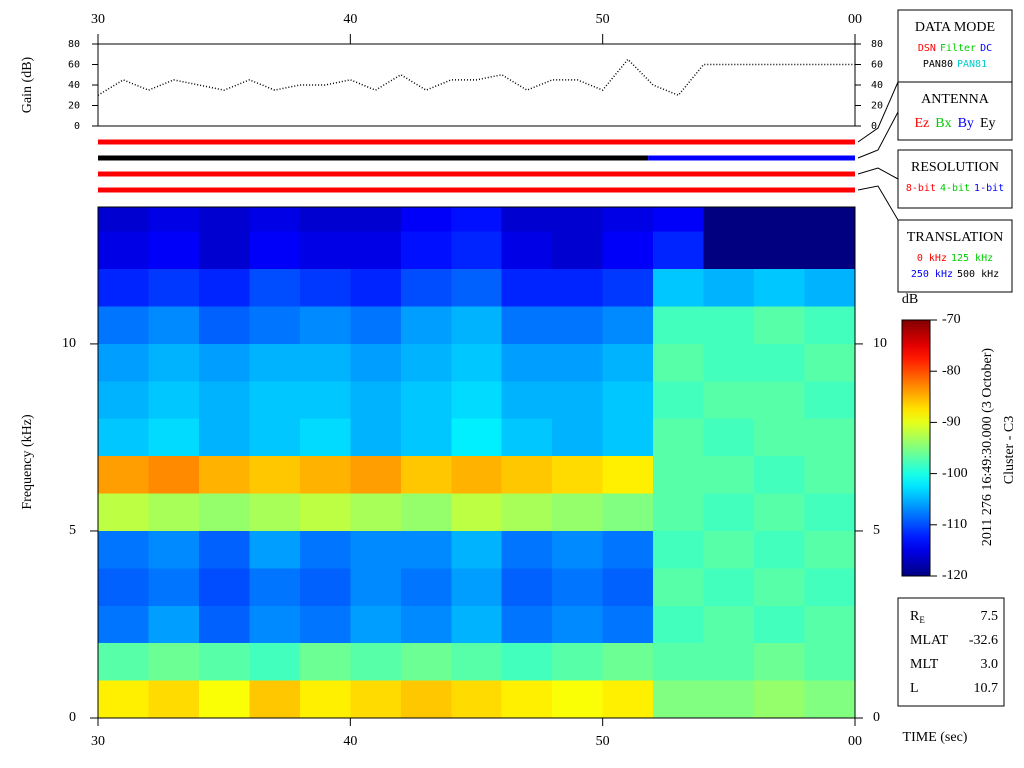  I want to click on connectors, so click(878, 151).